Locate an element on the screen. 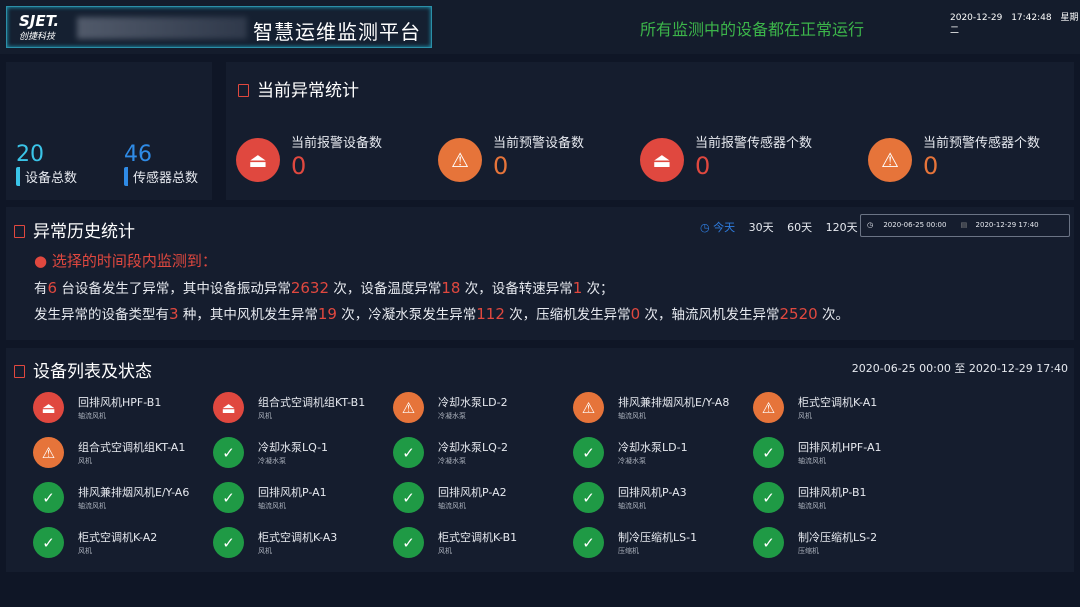  summary-text: 次，轴流风机发生异常 is located at coordinates (712, 315).